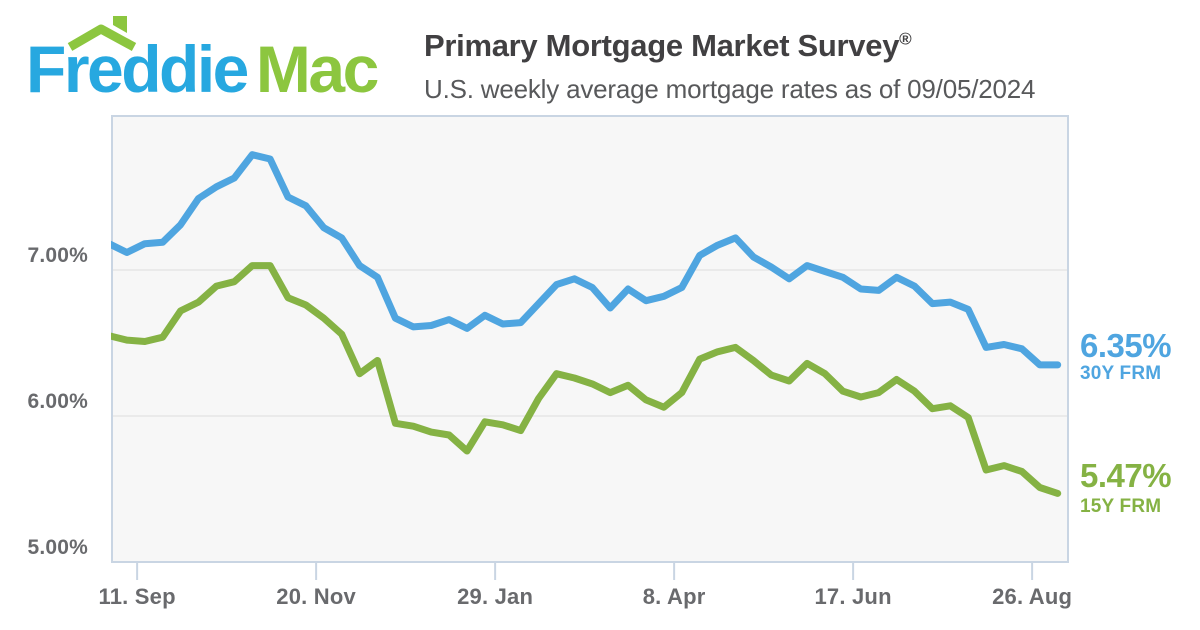 The height and width of the screenshot is (630, 1200). Describe the element at coordinates (668, 45) in the screenshot. I see `page-title: Primary Mortgage Market Survey®` at that location.